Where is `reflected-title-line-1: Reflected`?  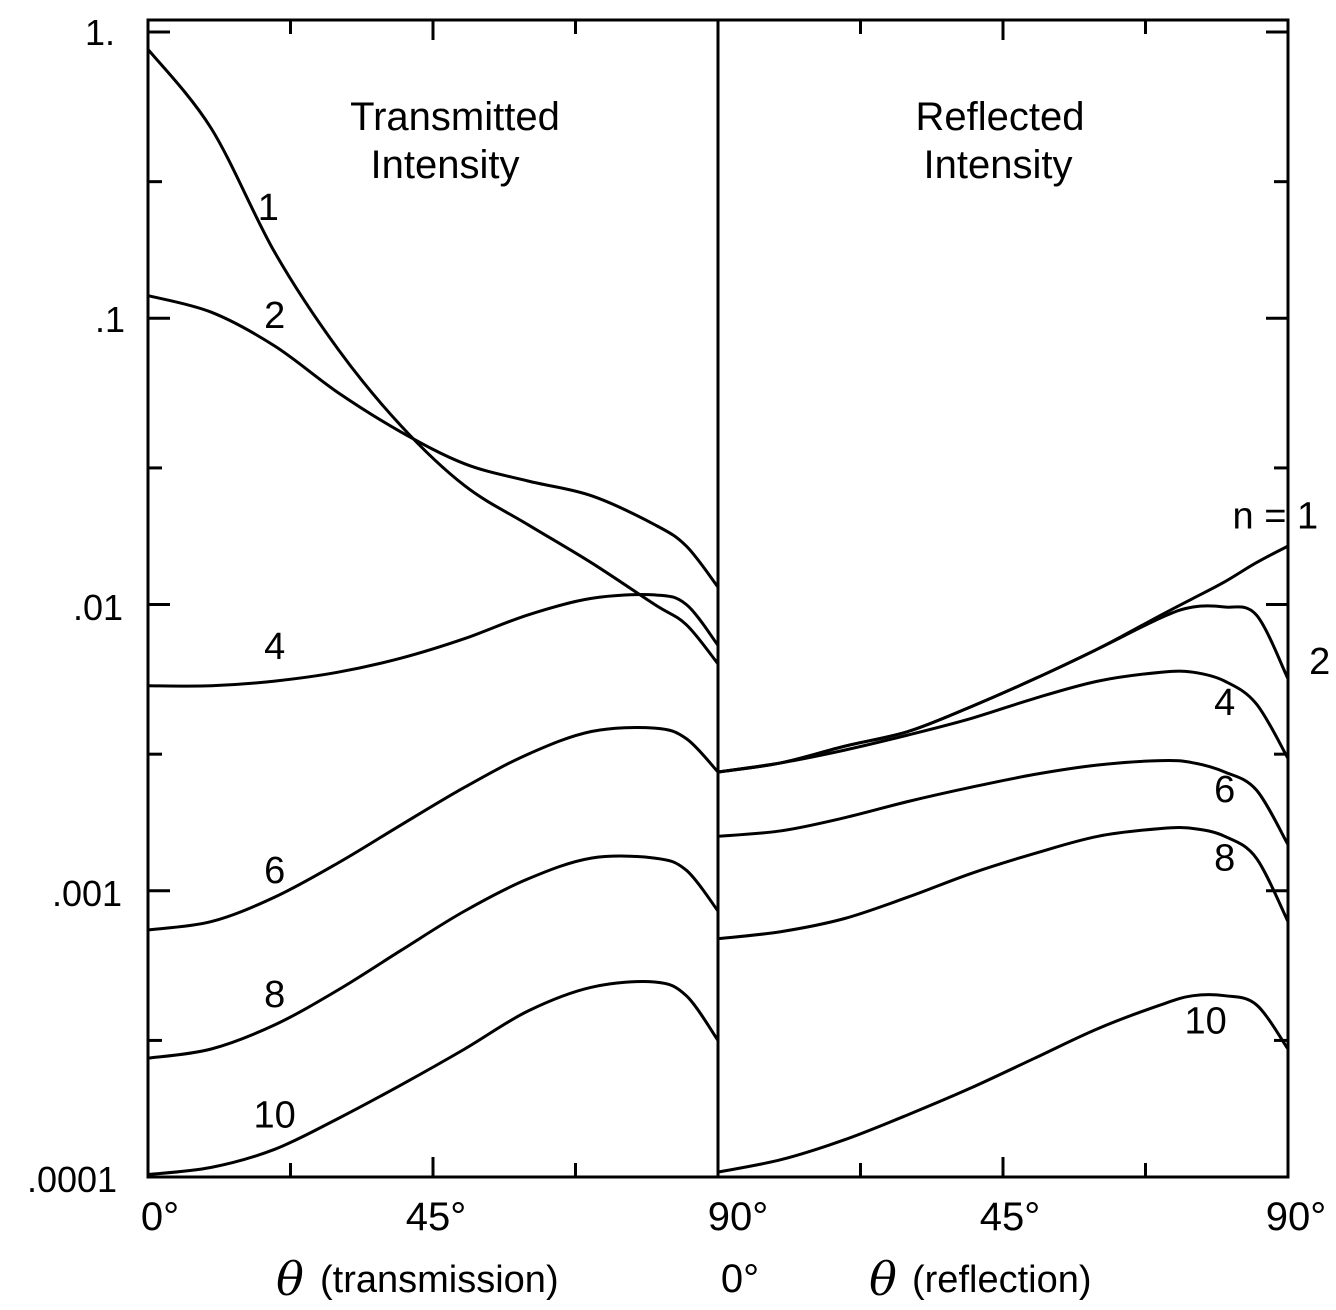
reflected-title-line-1: Reflected is located at coordinates (1000, 117).